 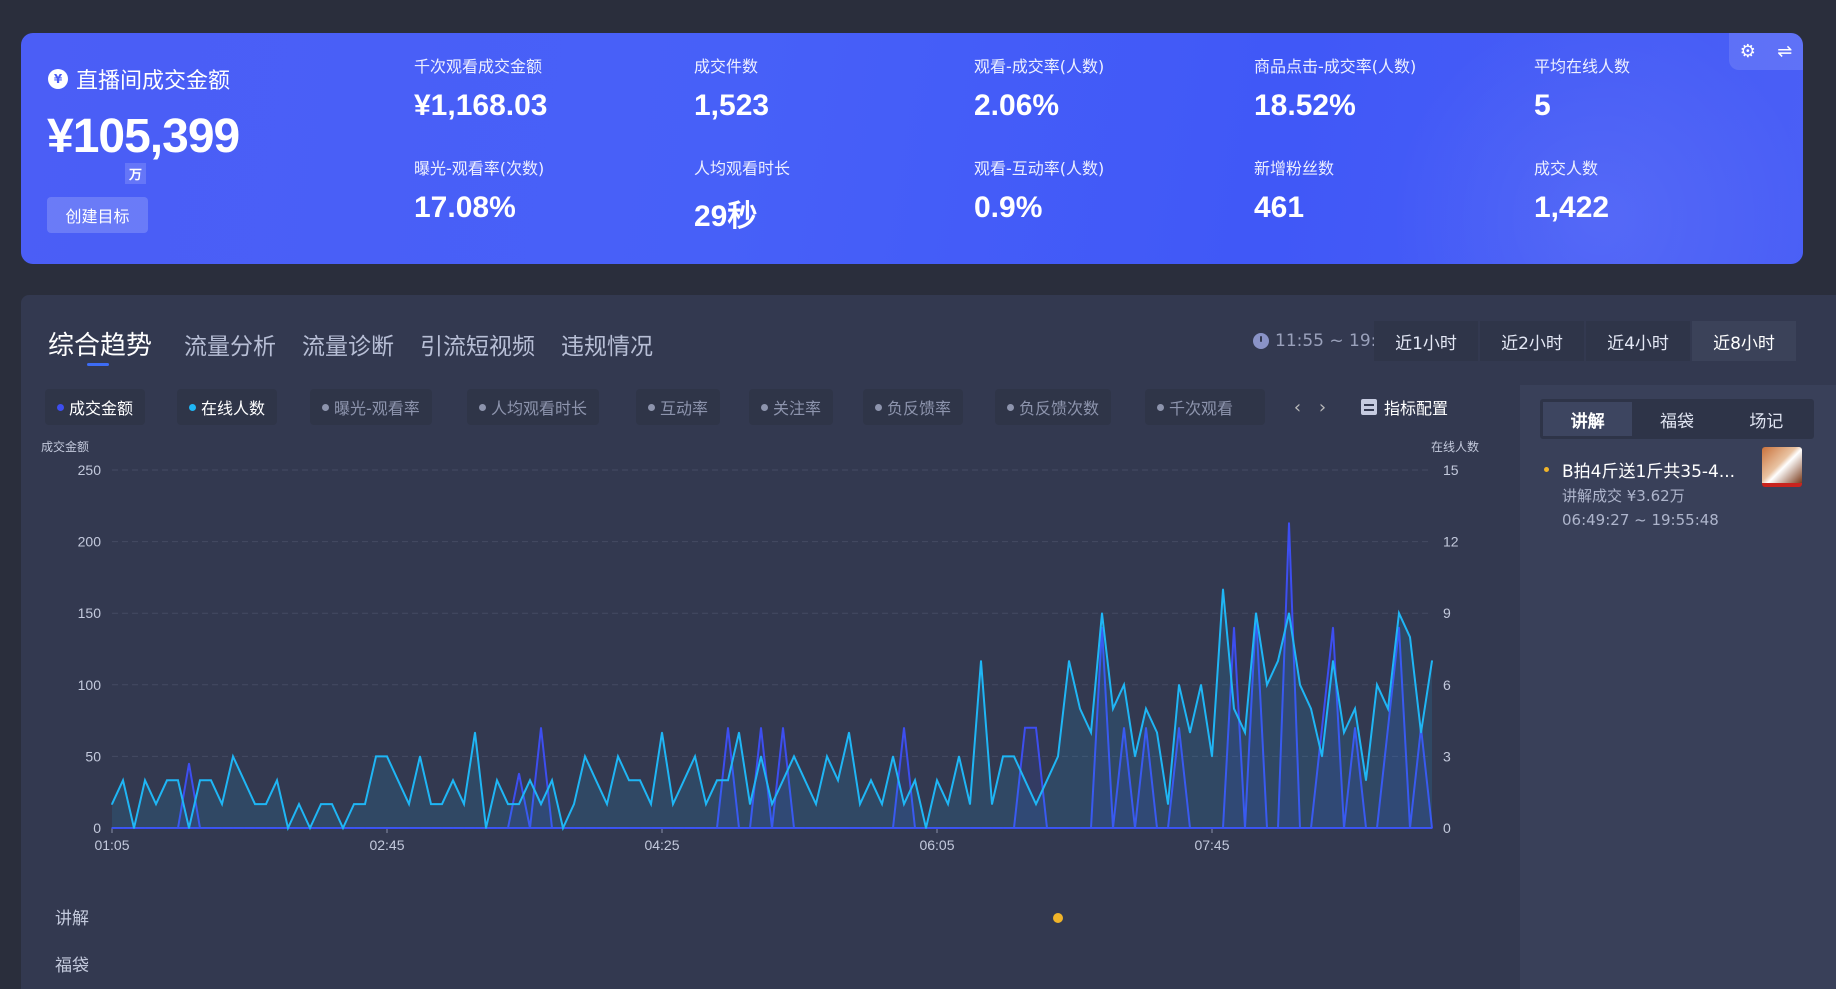 I want to click on metric-chip: 在线人数, so click(x=227, y=407).